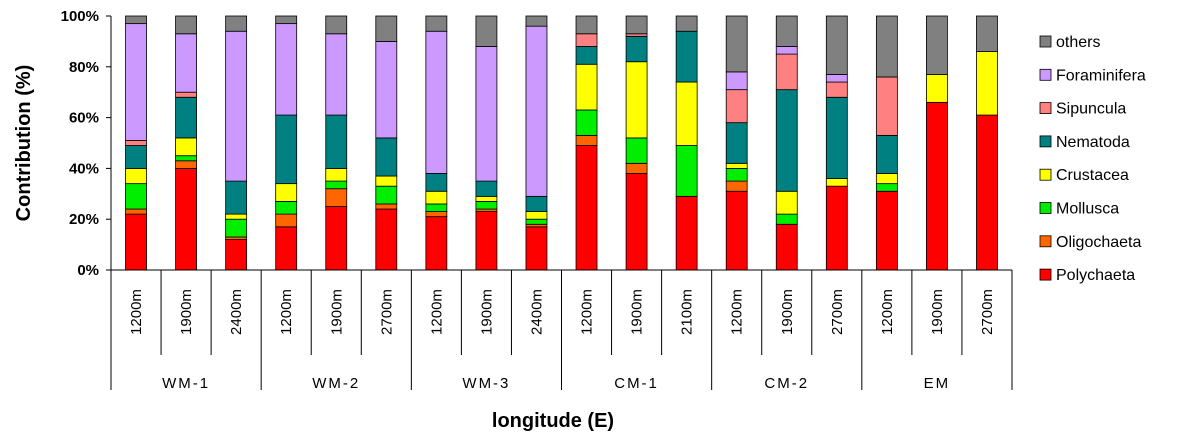 The height and width of the screenshot is (437, 1183). I want to click on legend-label: Foraminifera, so click(1101, 75).